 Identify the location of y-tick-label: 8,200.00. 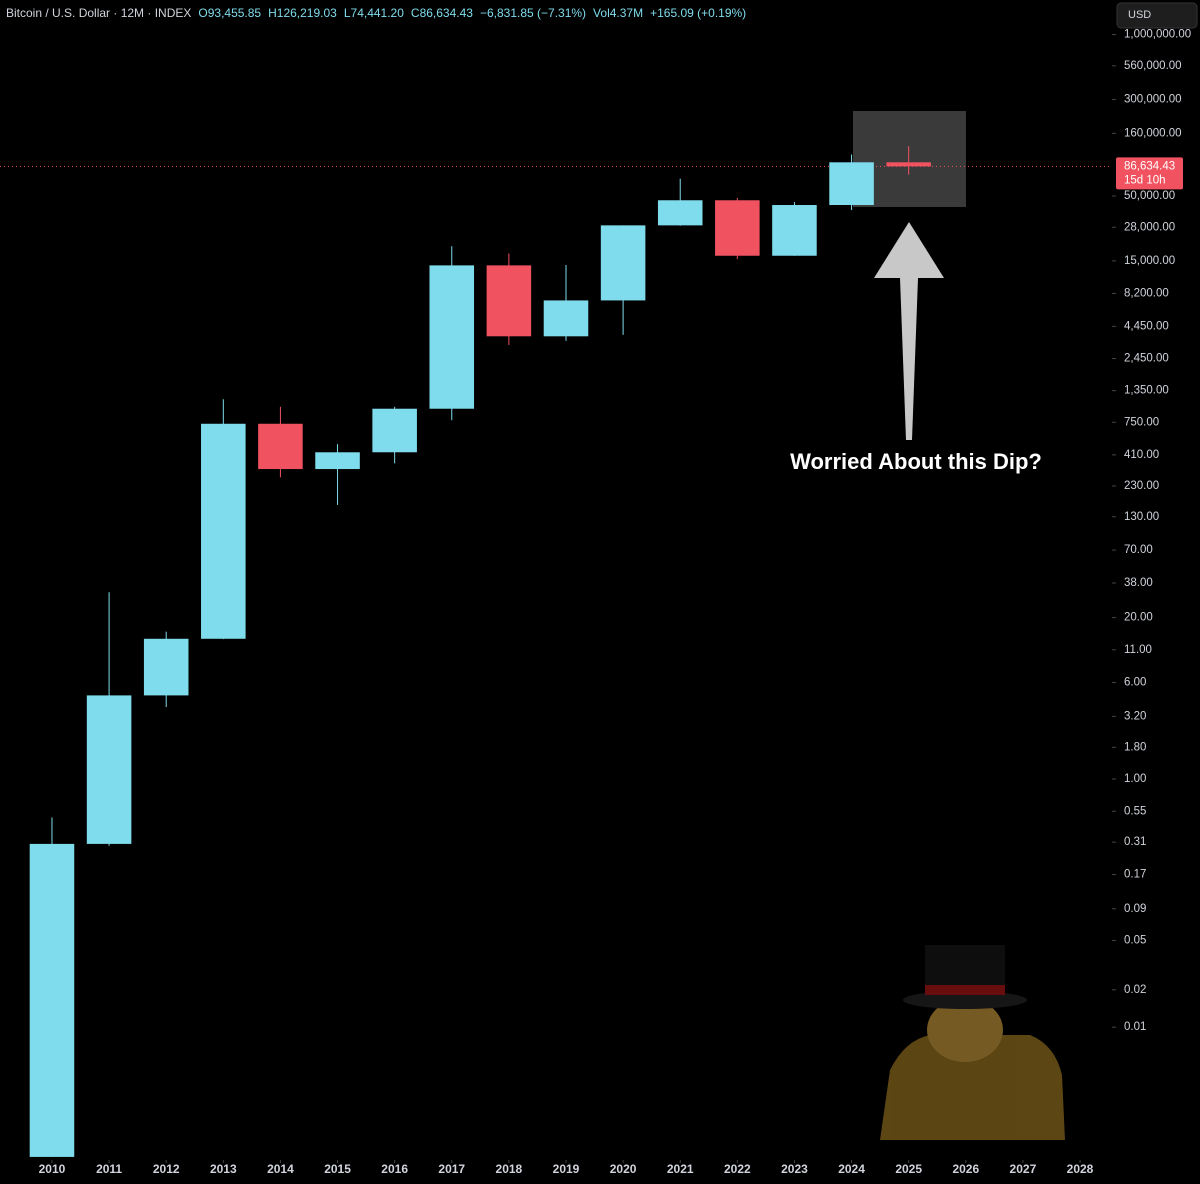
(1146, 293).